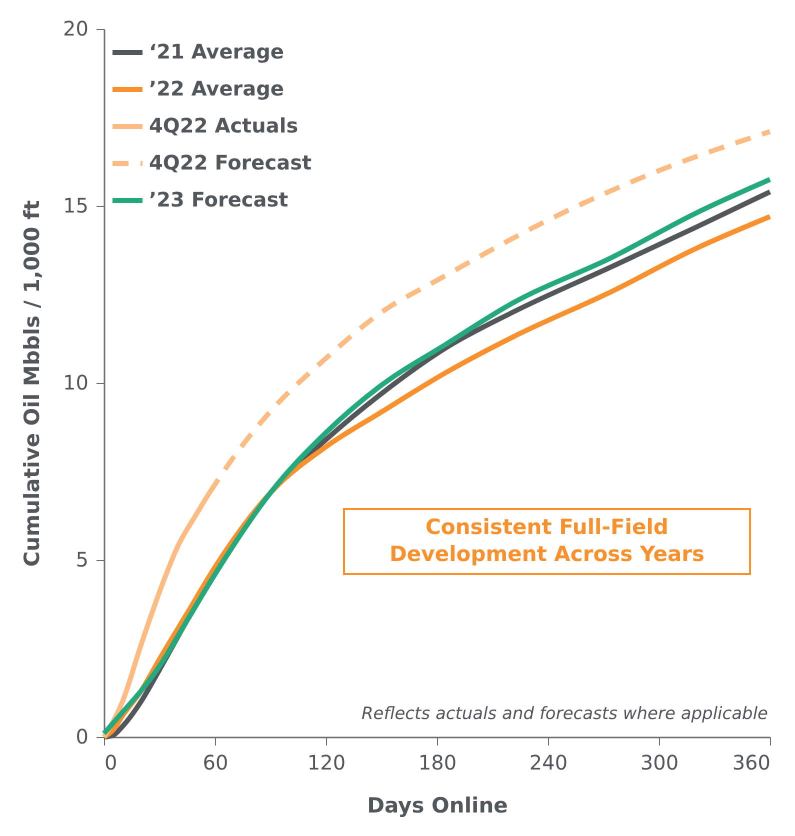  I want to click on x-tick-label: 300, so click(659, 762).